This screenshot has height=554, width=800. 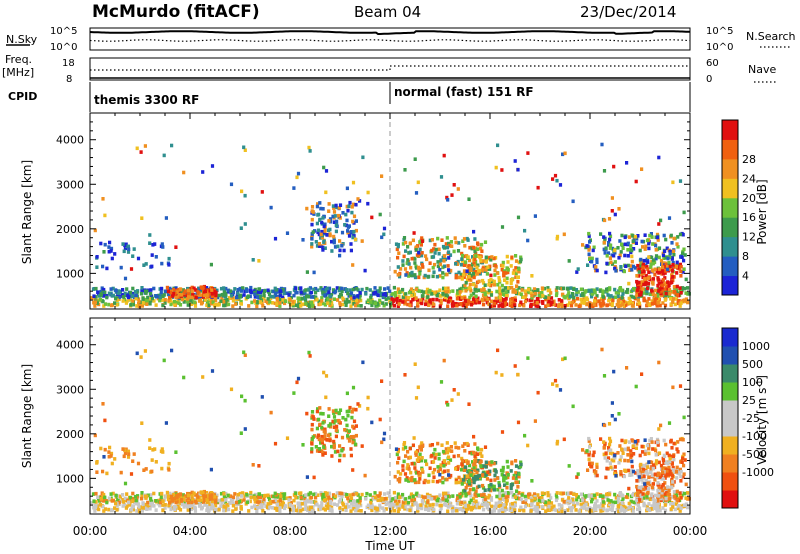 I want to click on power-cell-1944, so click(x=480, y=257).